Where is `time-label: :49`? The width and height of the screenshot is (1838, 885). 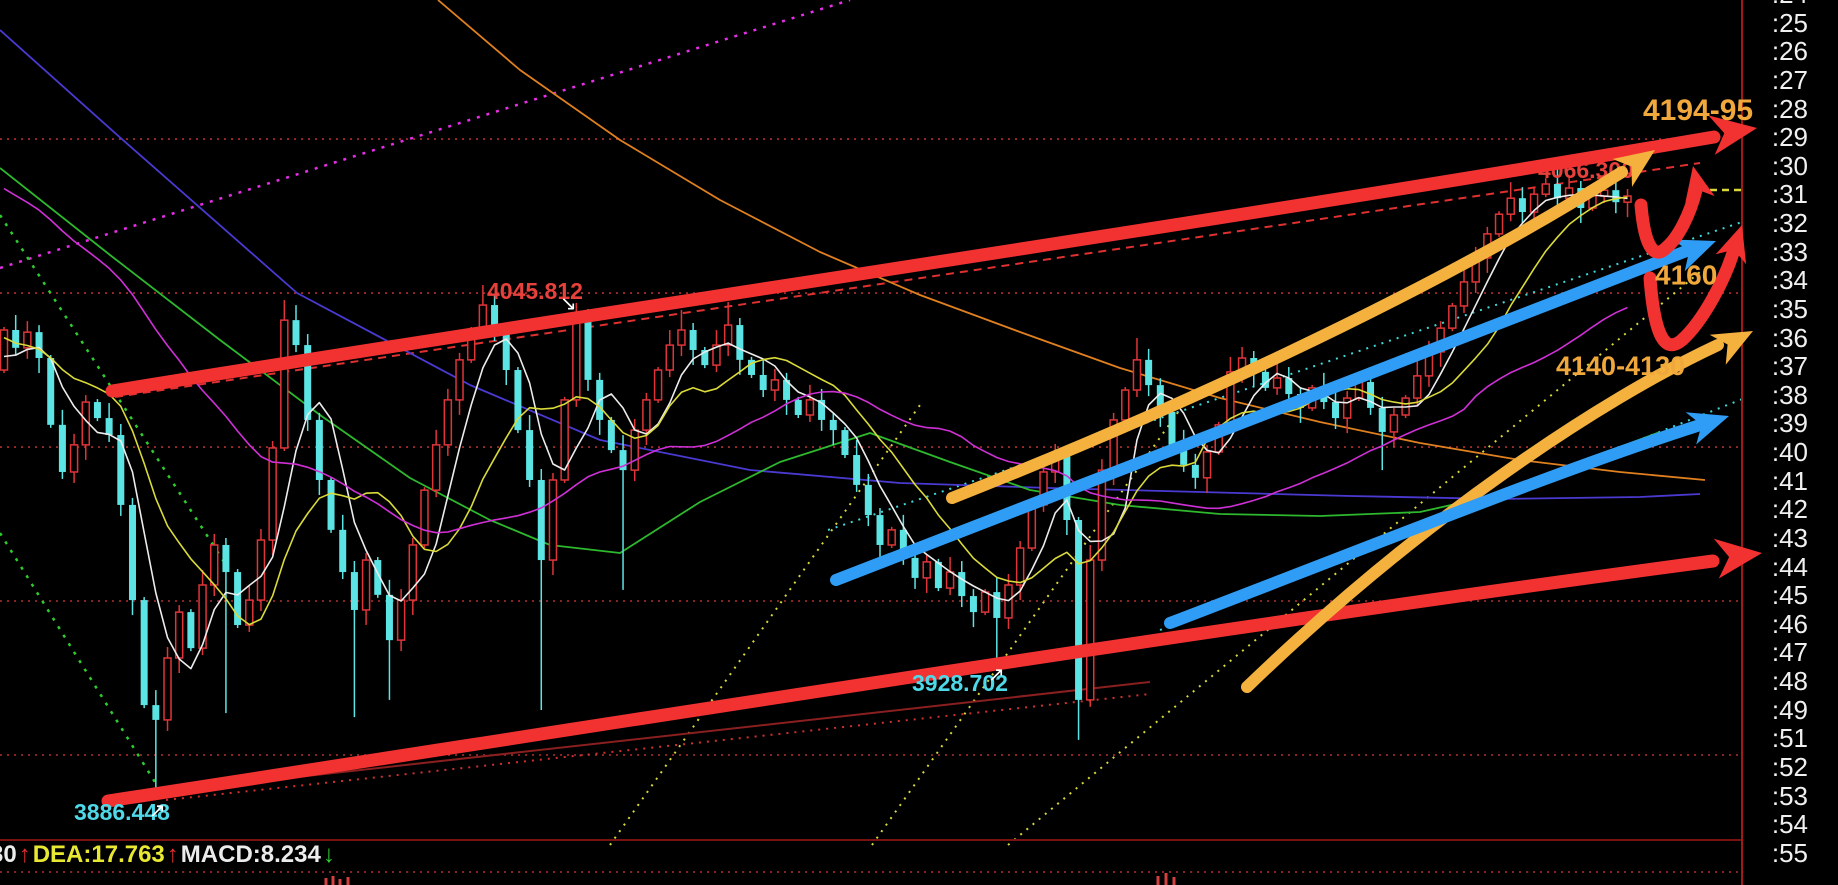
time-label: :49 is located at coordinates (1789, 709).